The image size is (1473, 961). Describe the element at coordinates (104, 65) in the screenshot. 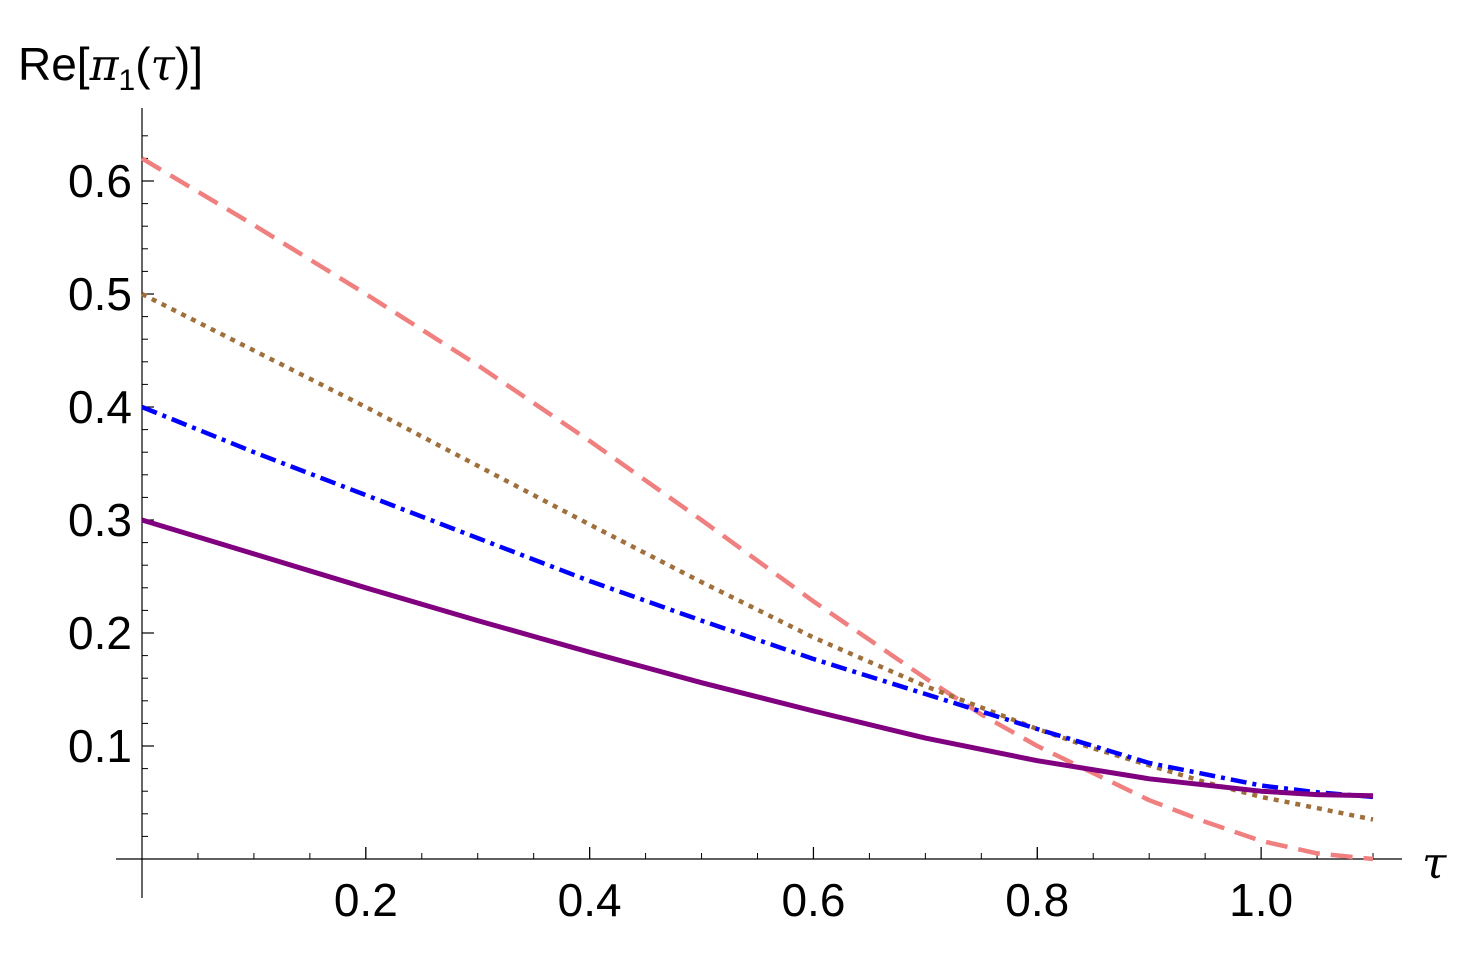

I see `y-axis-label-symbol: π` at that location.